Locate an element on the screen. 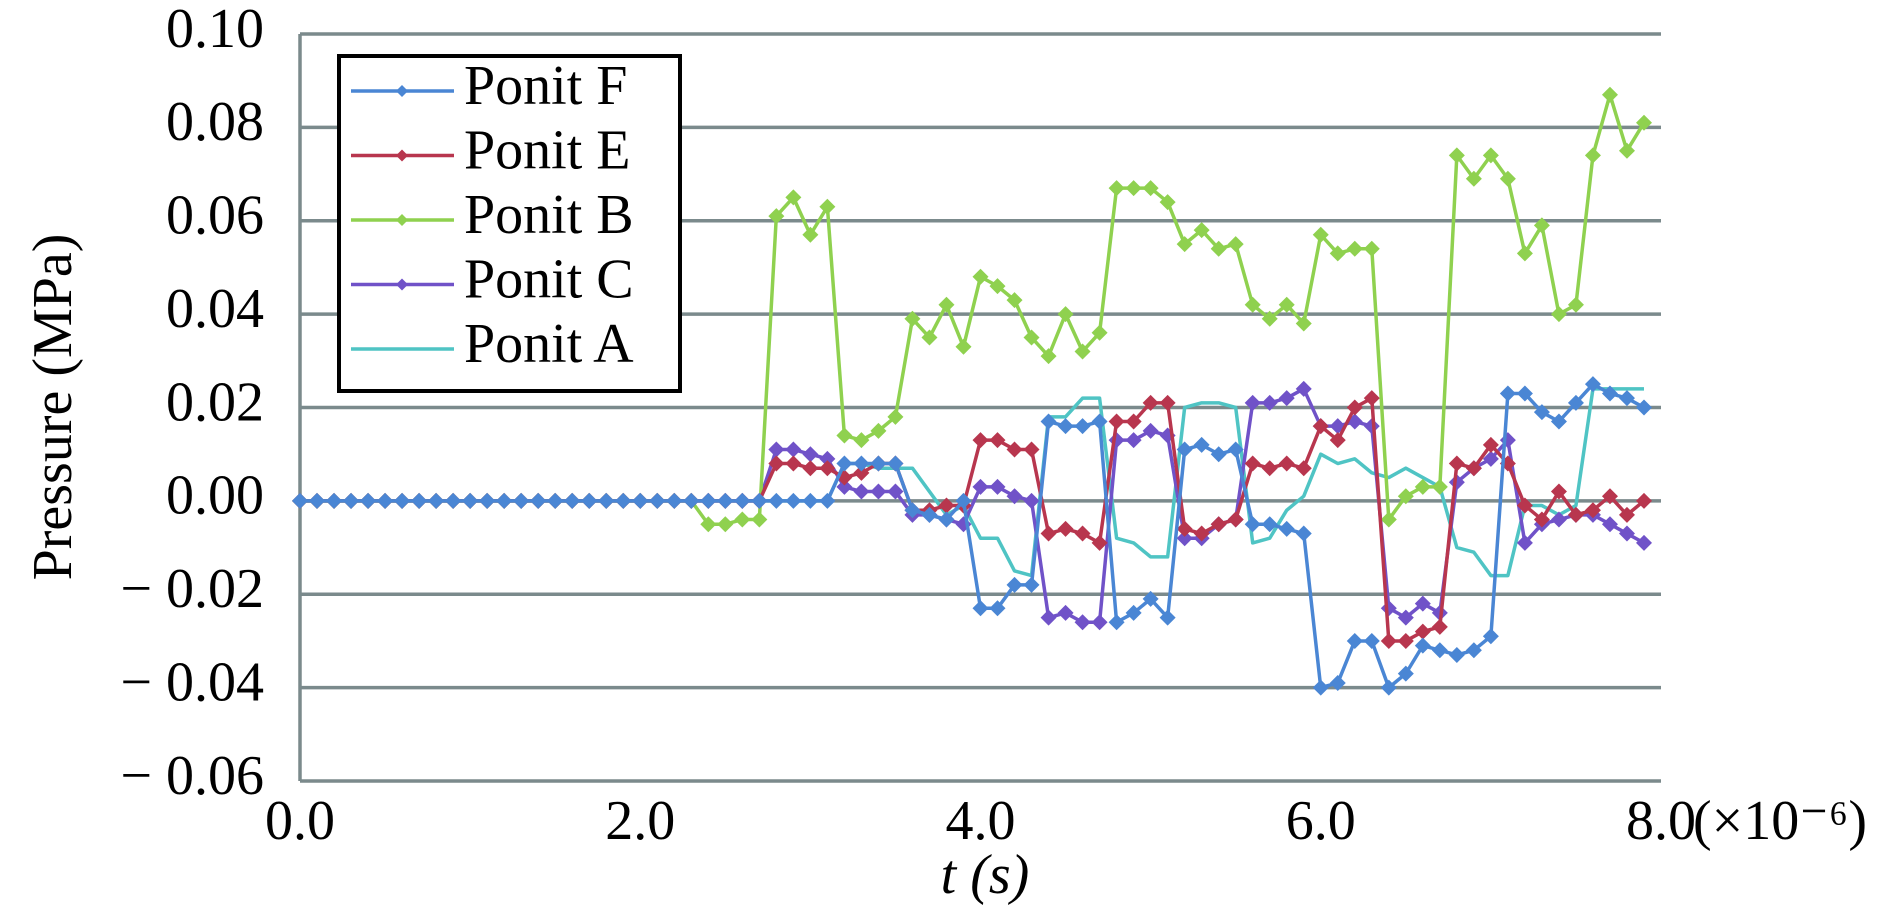 This screenshot has width=1898, height=920. y-tick-label: 0.06 is located at coordinates (215, 216).